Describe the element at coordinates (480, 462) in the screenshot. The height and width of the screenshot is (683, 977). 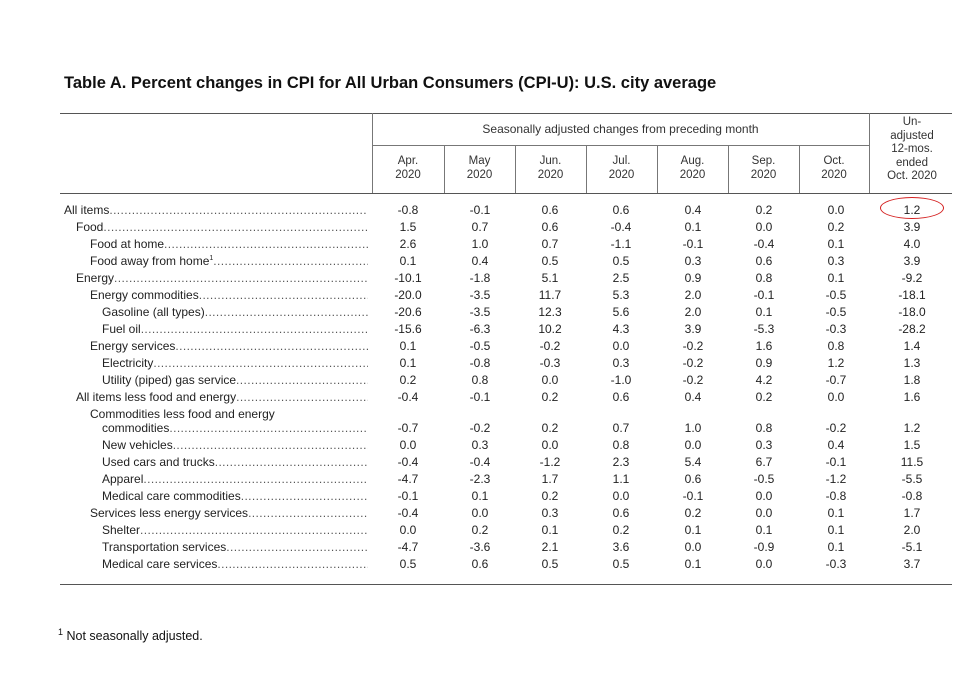
I see `table-cell: -0.4` at that location.